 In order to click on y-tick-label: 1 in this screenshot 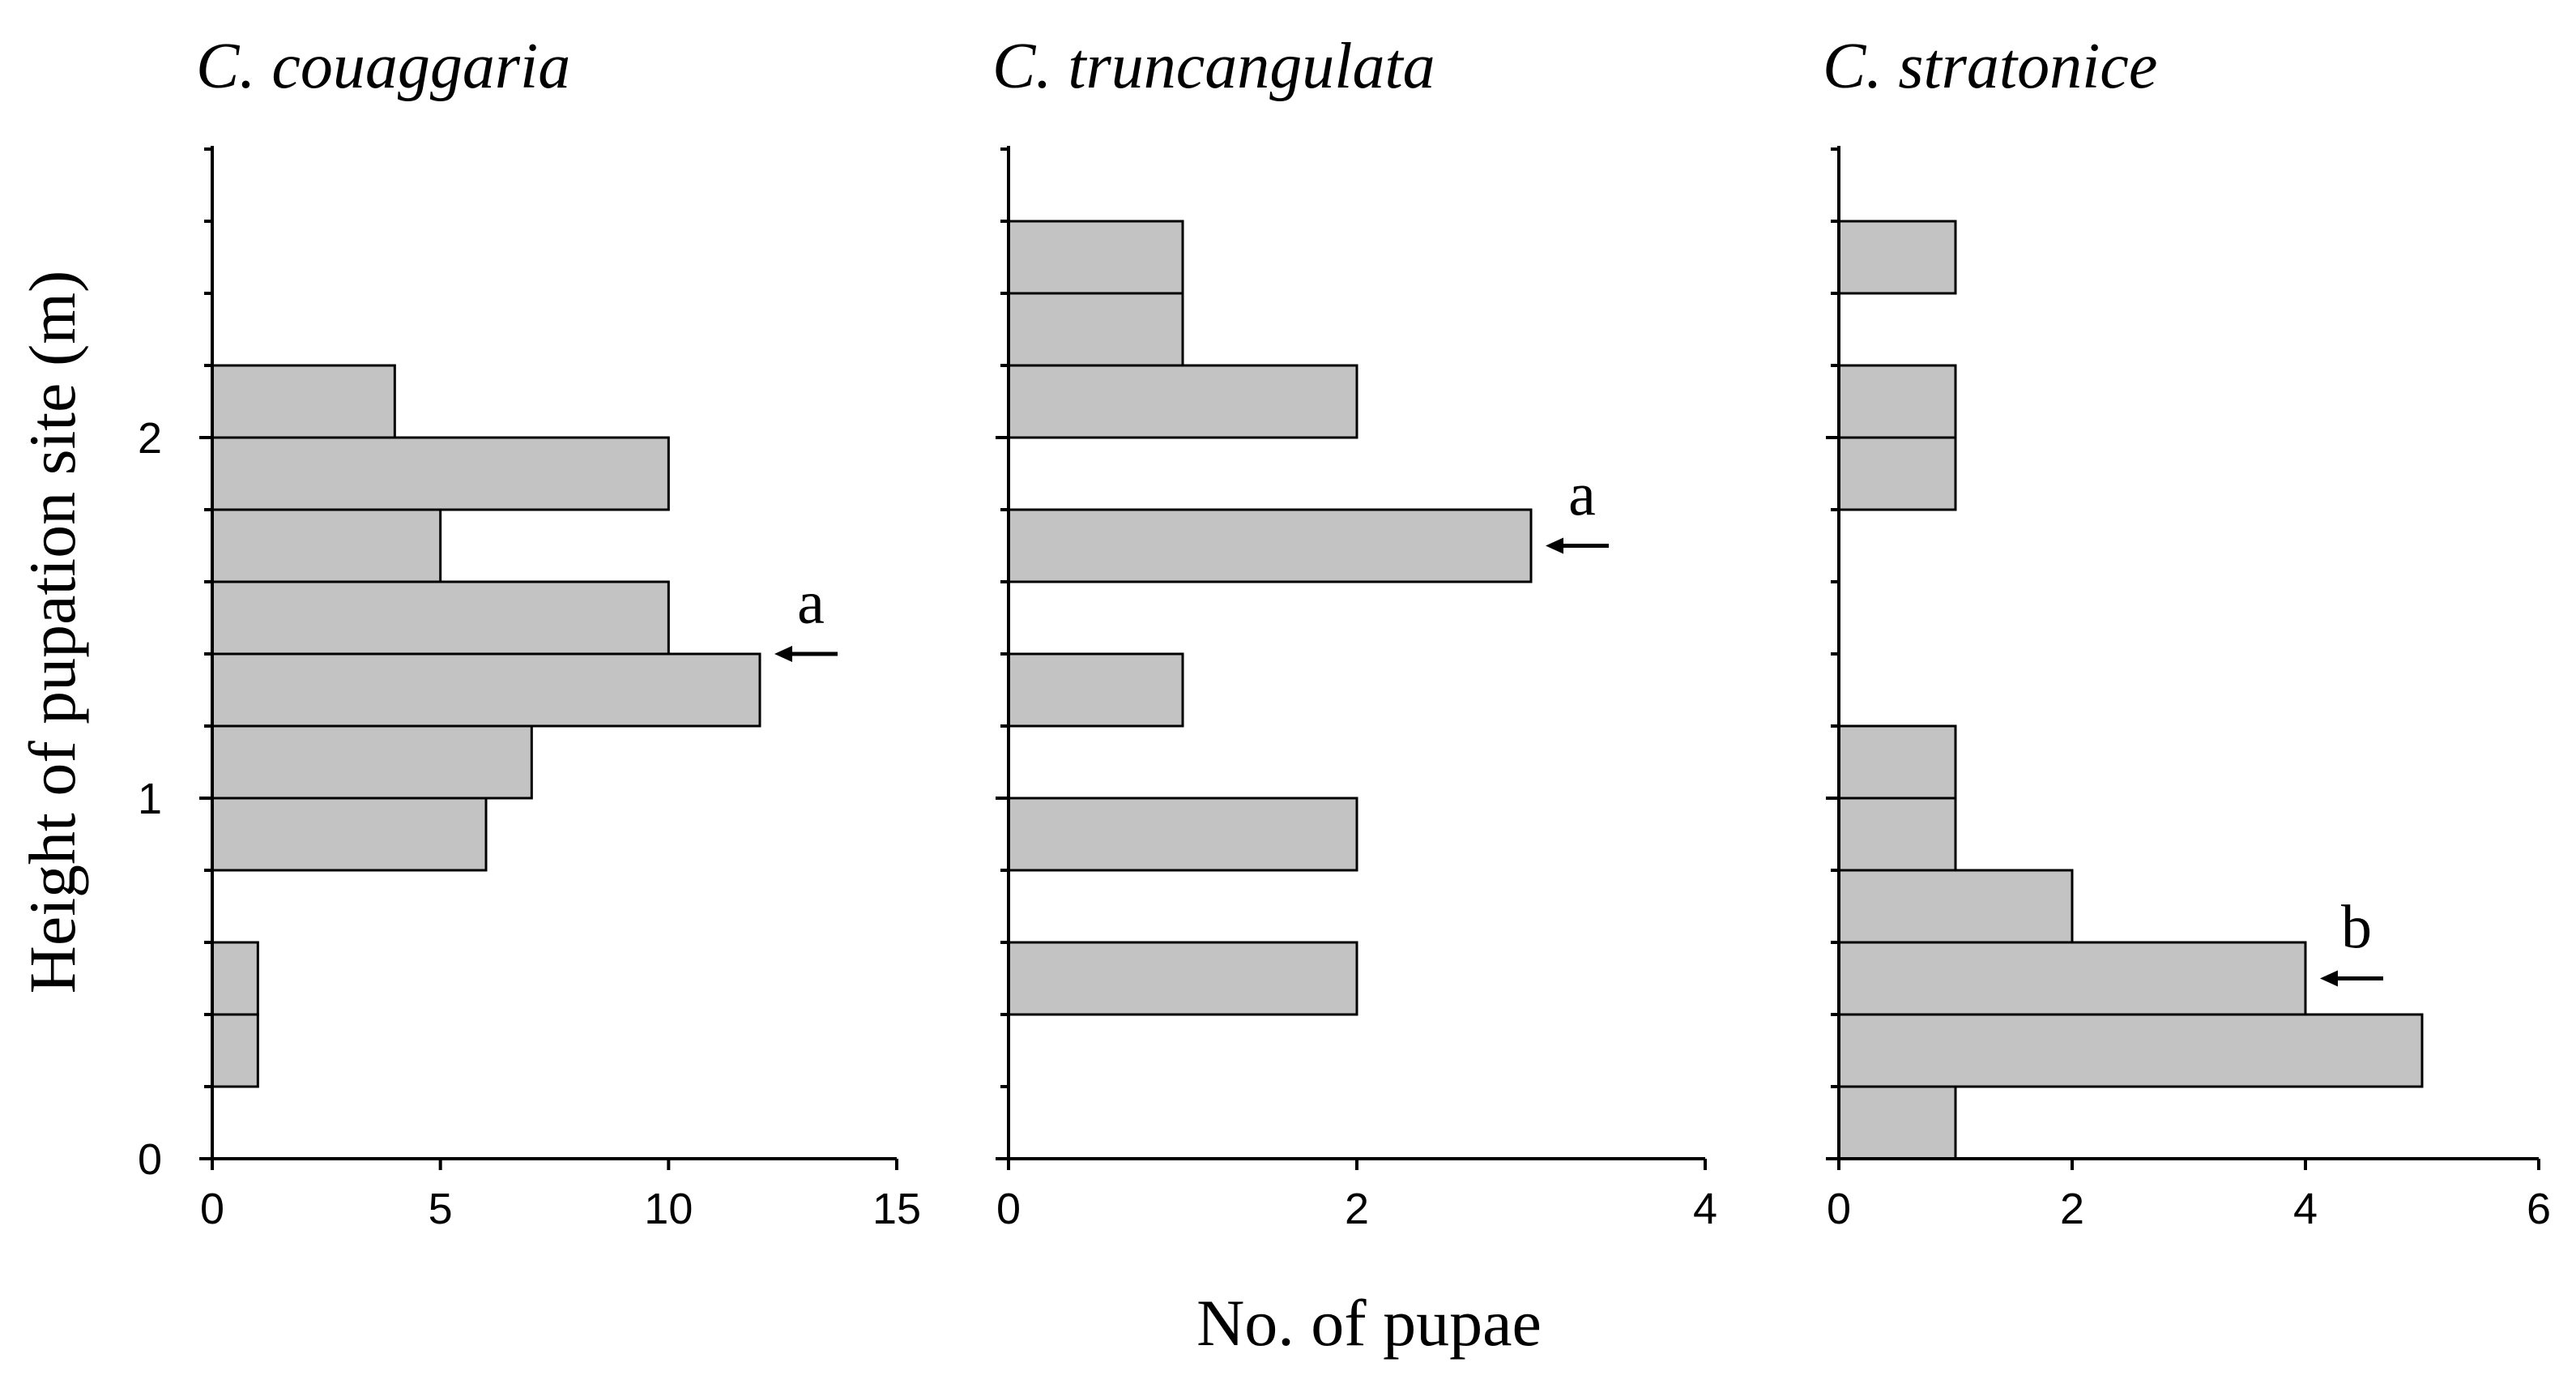, I will do `click(150, 799)`.